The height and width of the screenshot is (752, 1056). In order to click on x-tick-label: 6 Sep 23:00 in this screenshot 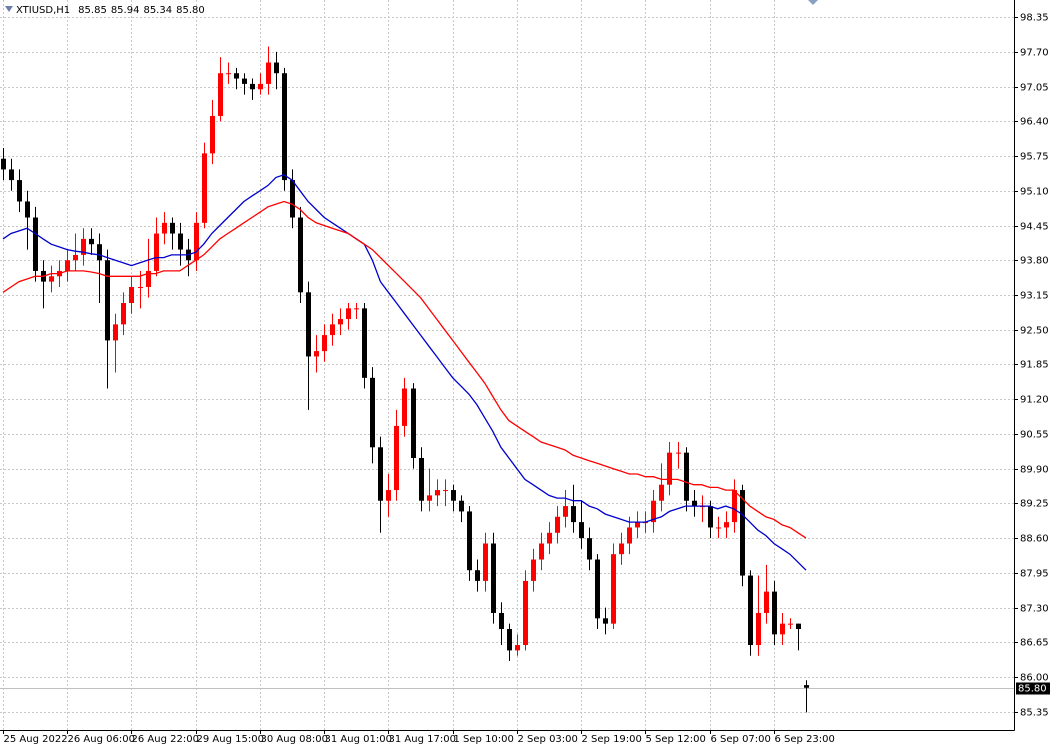, I will do `click(805, 739)`.